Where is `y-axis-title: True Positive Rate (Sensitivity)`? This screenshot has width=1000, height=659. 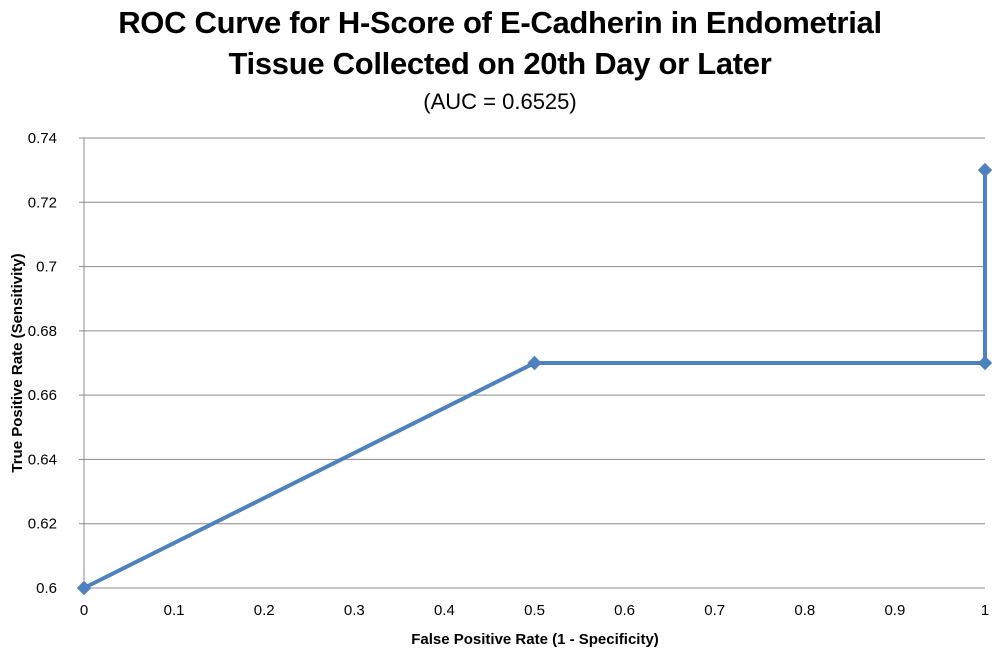 y-axis-title: True Positive Rate (Sensitivity) is located at coordinates (17, 362).